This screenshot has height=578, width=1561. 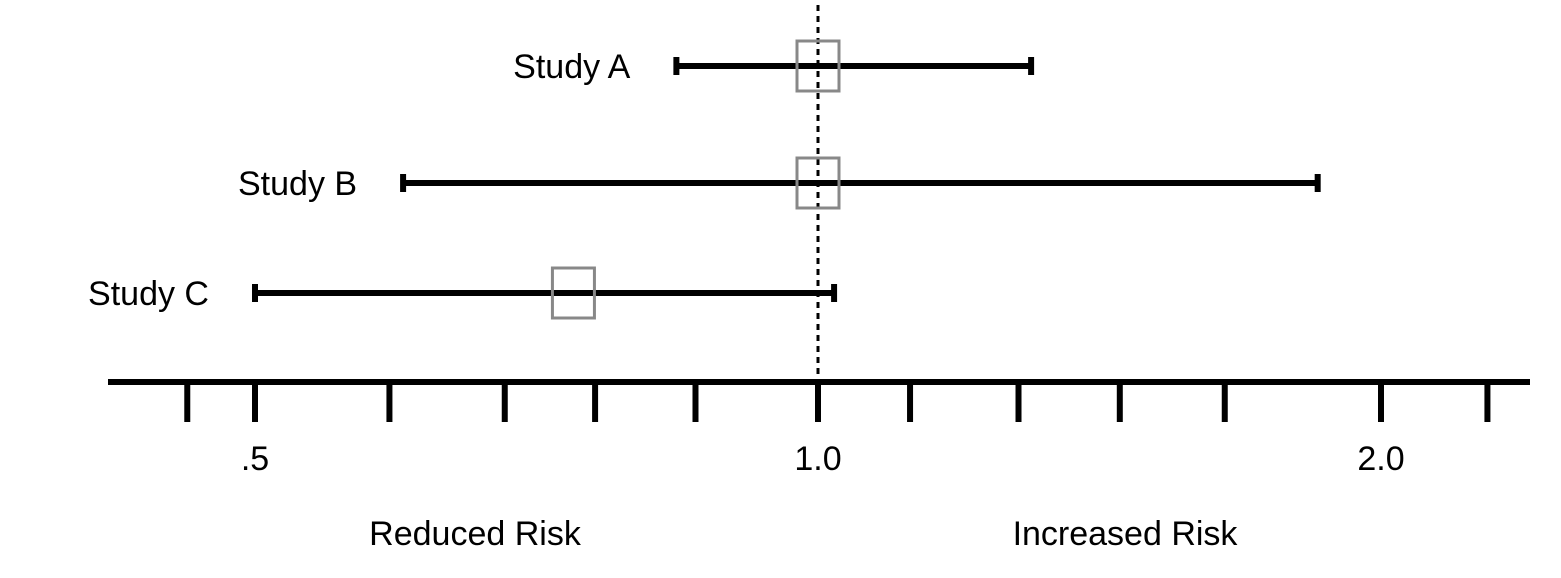 What do you see at coordinates (1380, 459) in the screenshot?
I see `x-tick-label: 2.0` at bounding box center [1380, 459].